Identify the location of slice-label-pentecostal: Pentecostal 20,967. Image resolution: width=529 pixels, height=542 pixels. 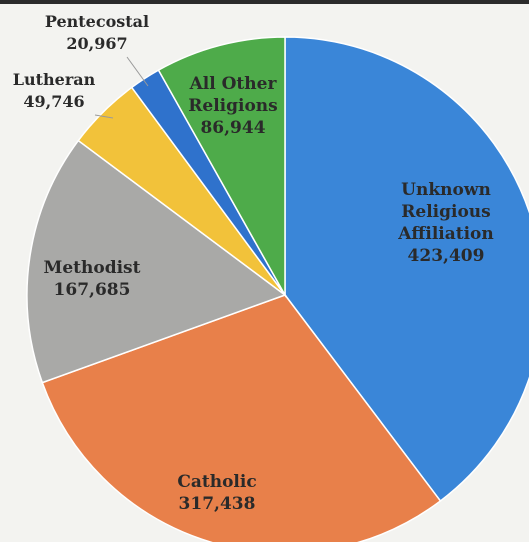
(97, 32).